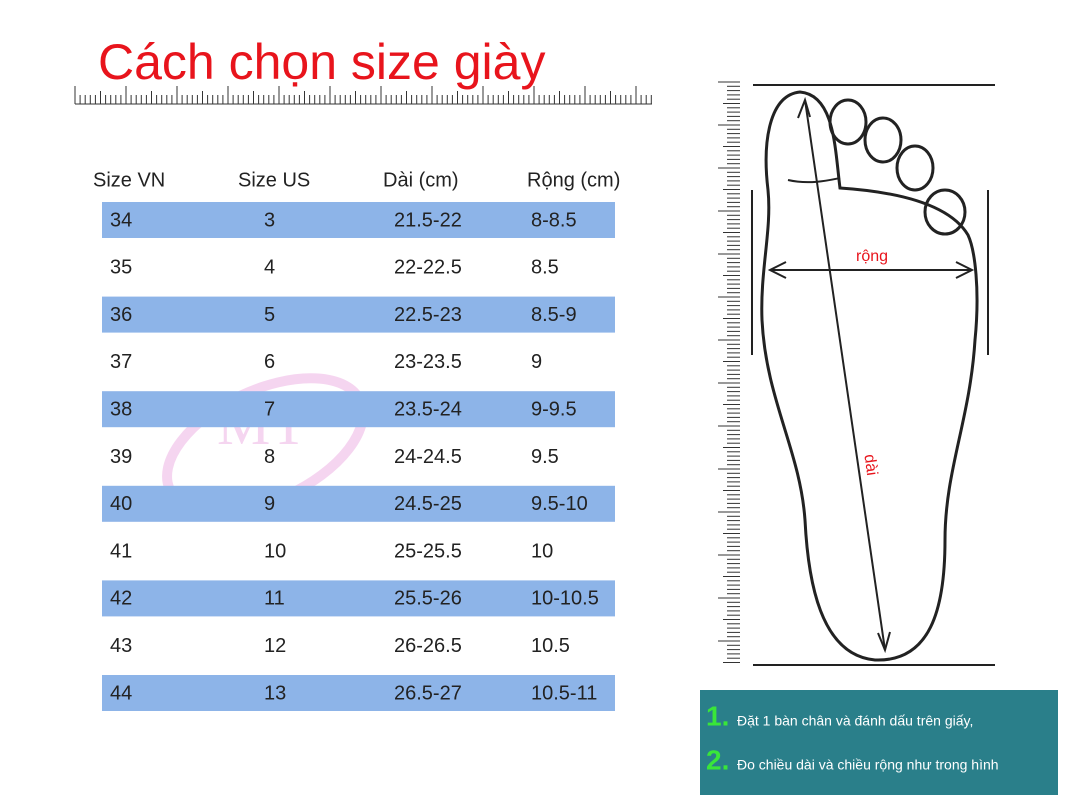  What do you see at coordinates (550, 646) in the screenshot?
I see `cell: 10.5` at bounding box center [550, 646].